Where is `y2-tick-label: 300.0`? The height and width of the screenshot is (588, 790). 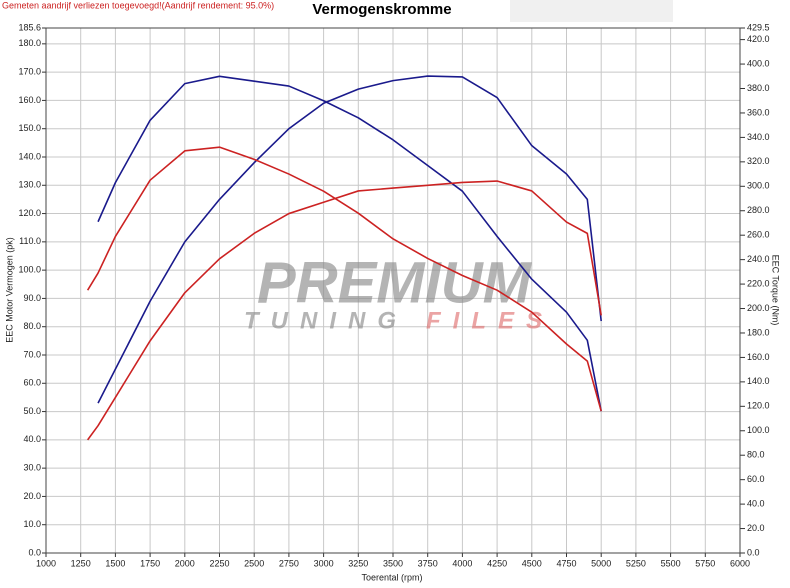 y2-tick-label: 300.0 is located at coordinates (758, 186).